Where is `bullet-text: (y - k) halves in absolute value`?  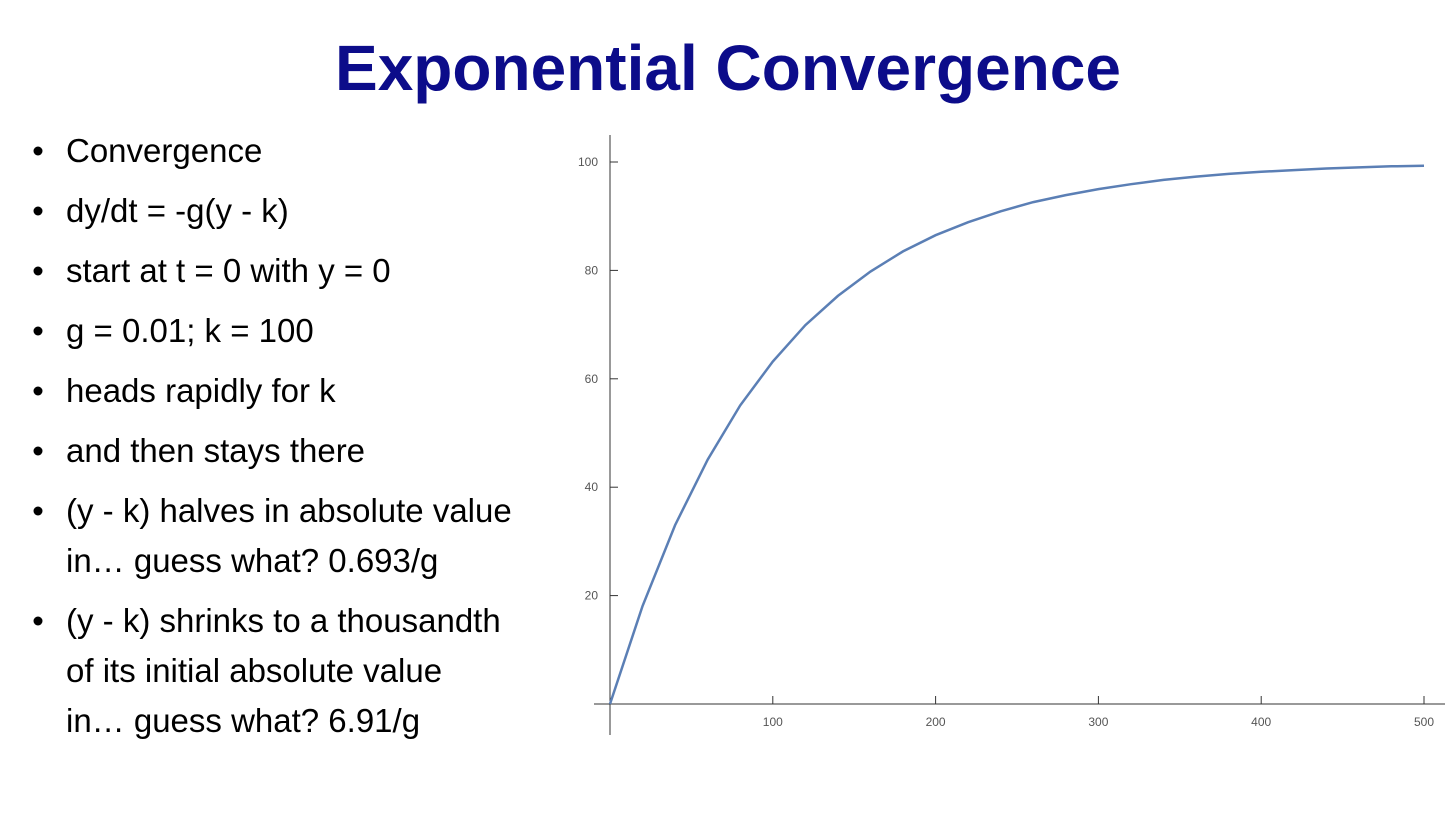
bullet-text: (y - k) halves in absolute value is located at coordinates (289, 510).